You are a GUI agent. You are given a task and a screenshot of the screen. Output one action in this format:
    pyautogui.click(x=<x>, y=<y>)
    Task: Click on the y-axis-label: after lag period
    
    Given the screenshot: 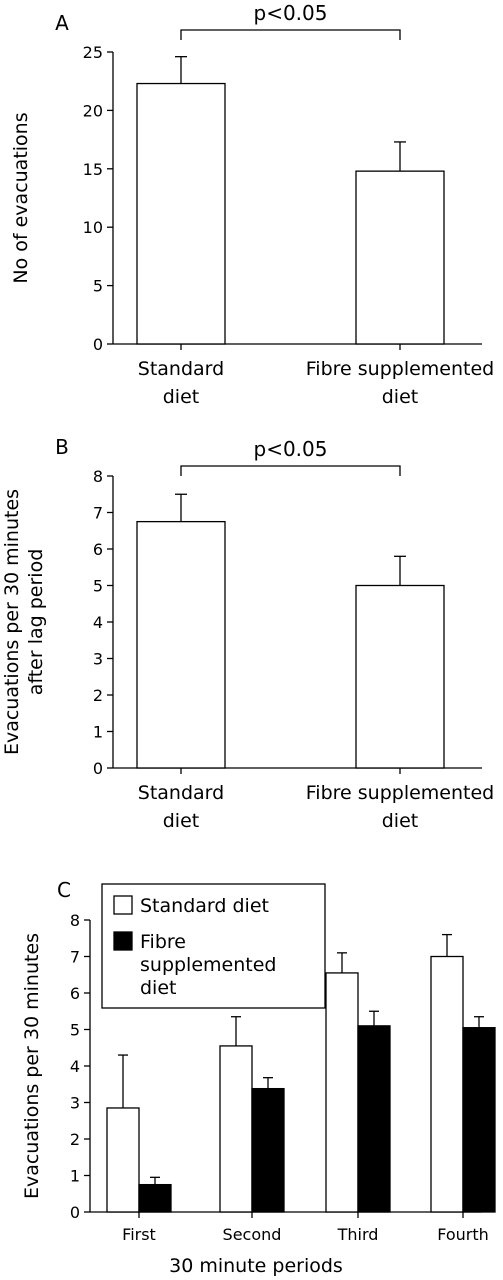 What is the action you would take?
    pyautogui.click(x=36, y=622)
    